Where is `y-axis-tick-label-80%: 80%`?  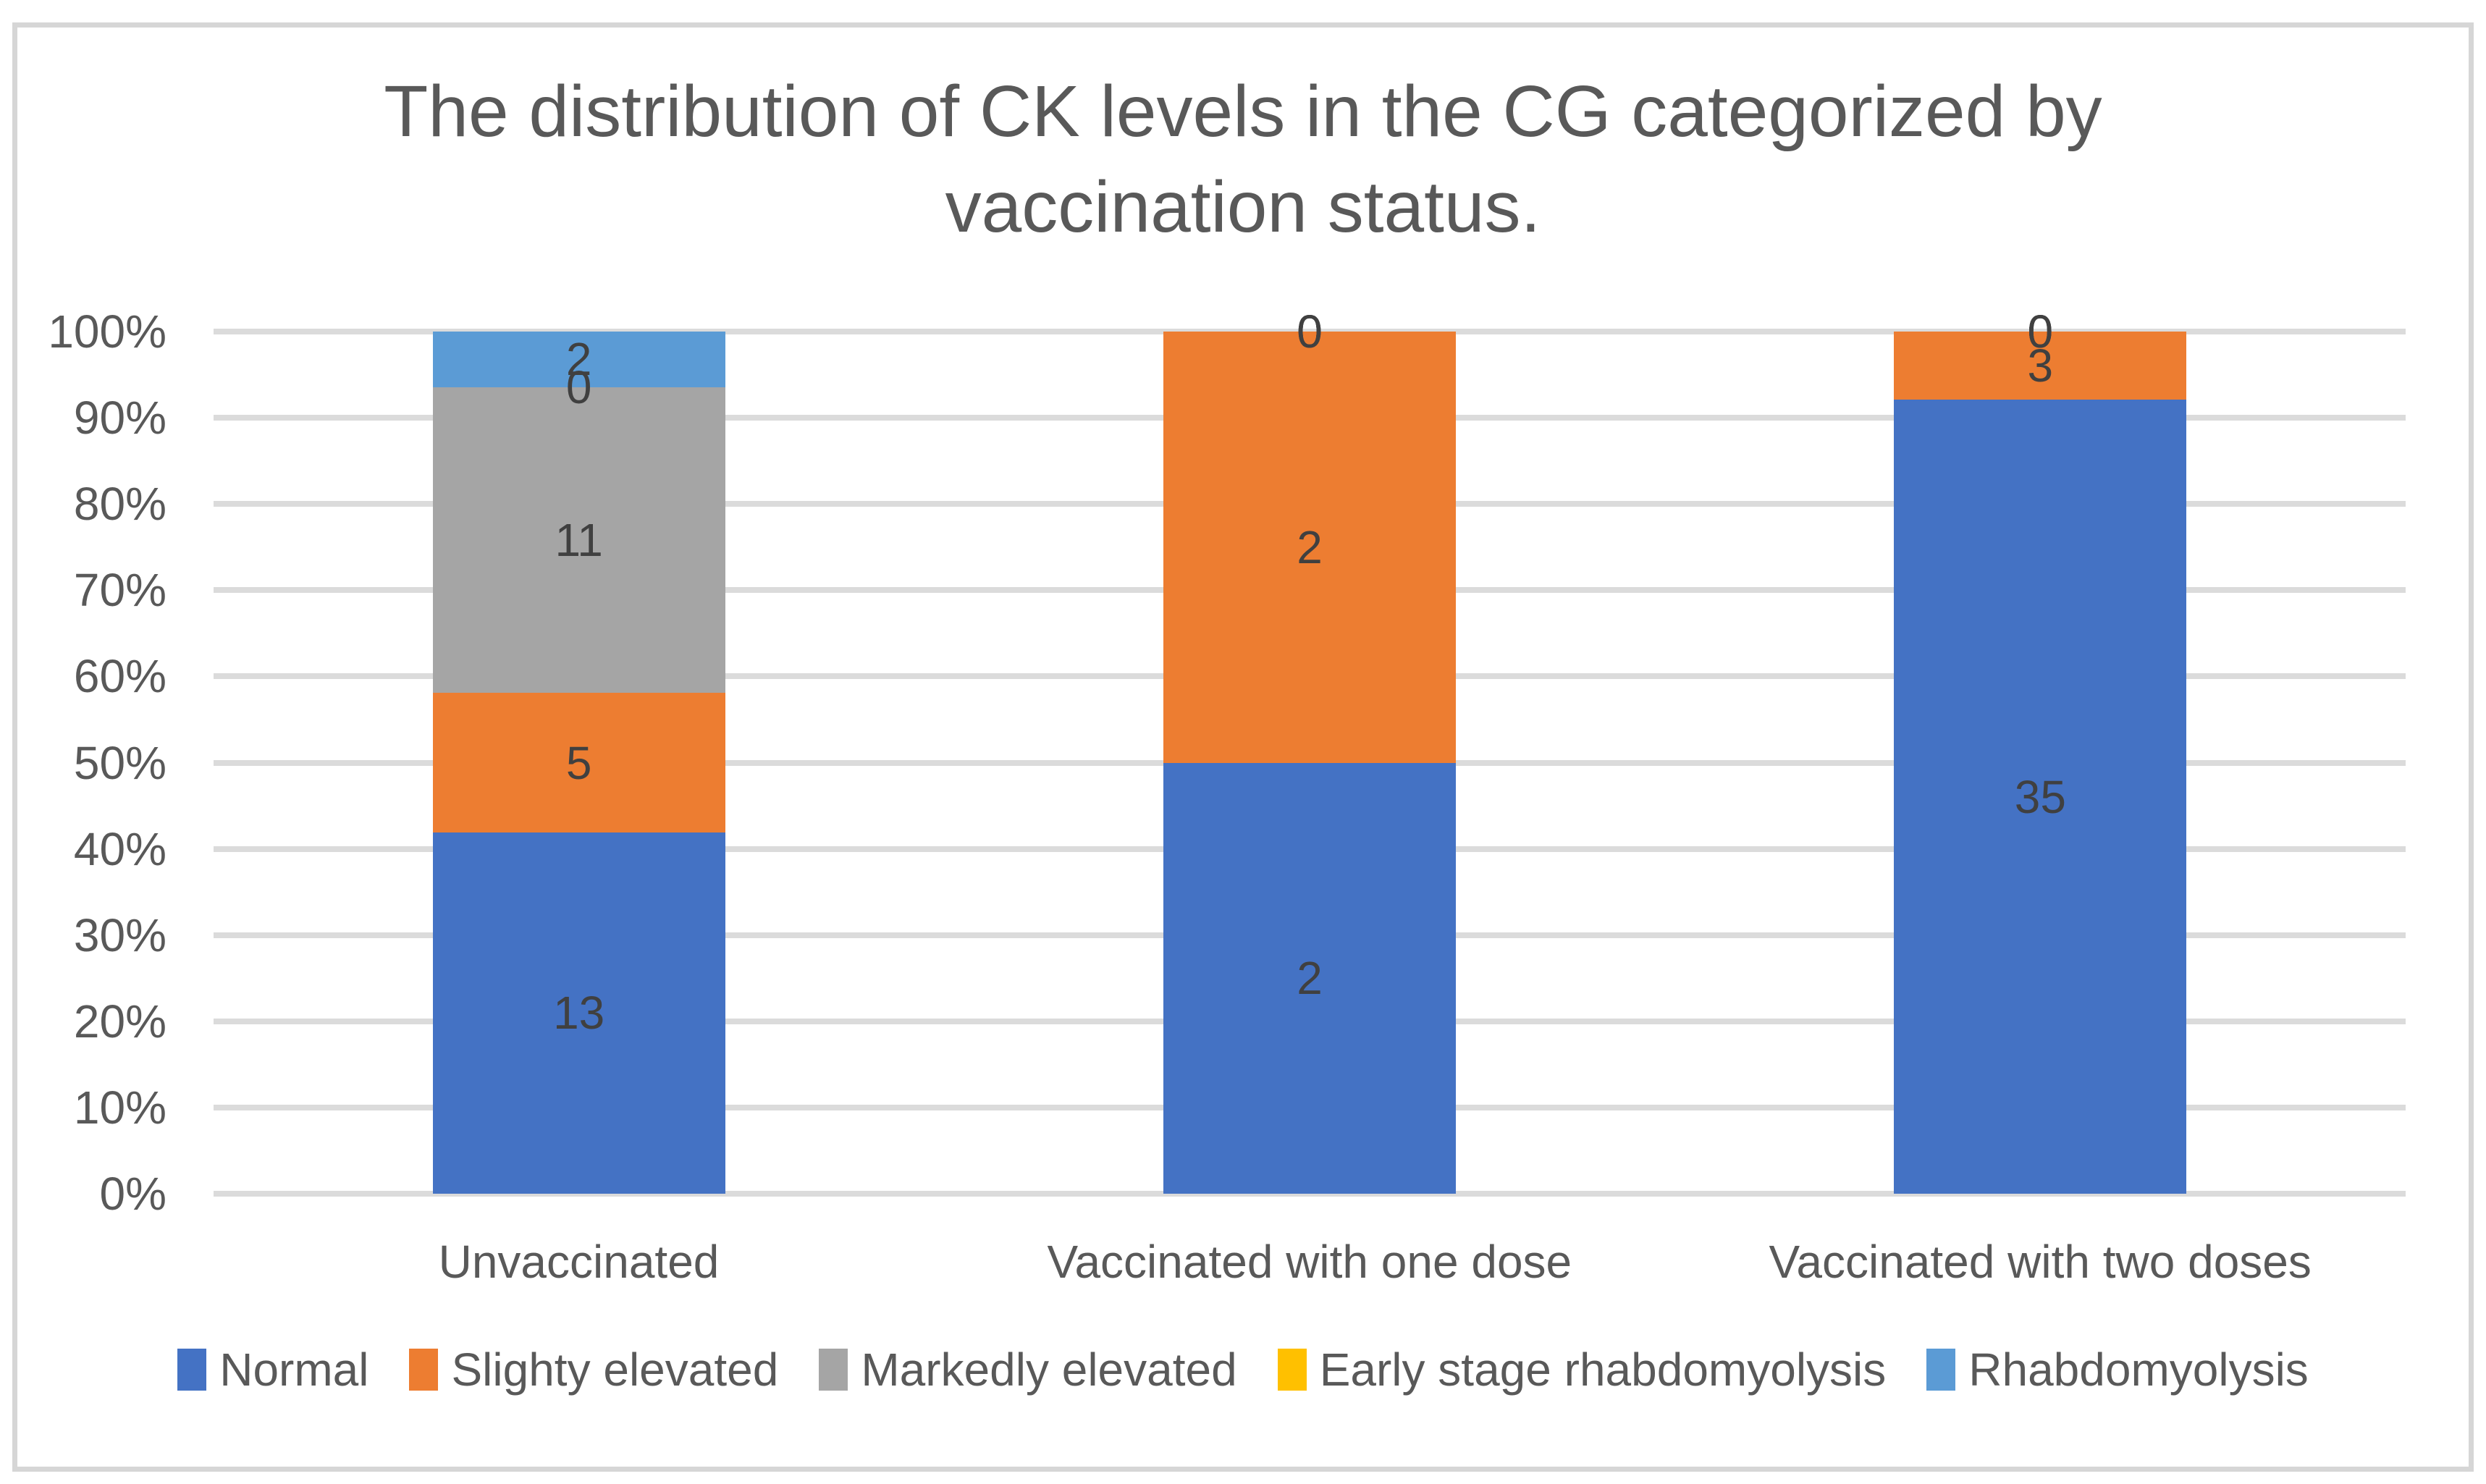
y-axis-tick-label-80%: 80% is located at coordinates (120, 504).